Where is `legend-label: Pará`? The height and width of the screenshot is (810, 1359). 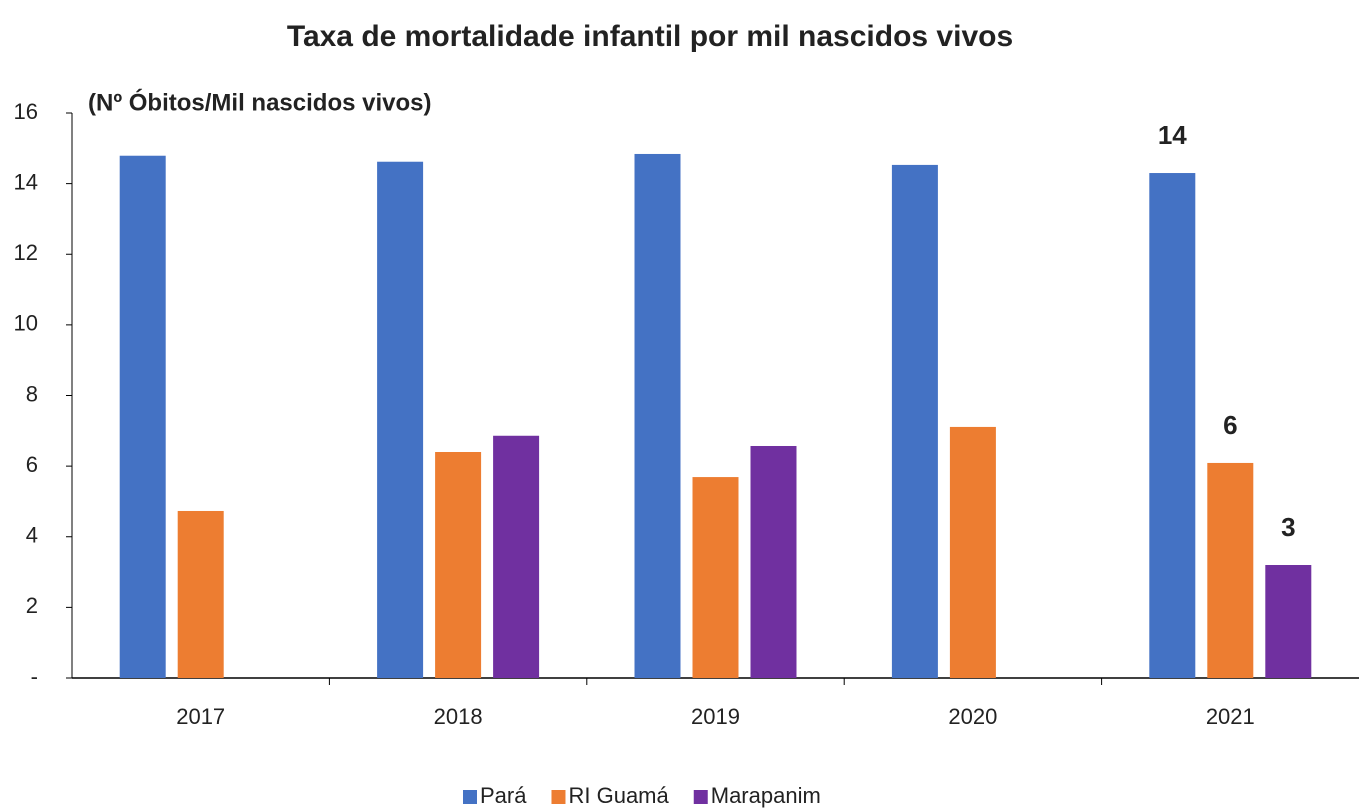
legend-label: Pará is located at coordinates (503, 795).